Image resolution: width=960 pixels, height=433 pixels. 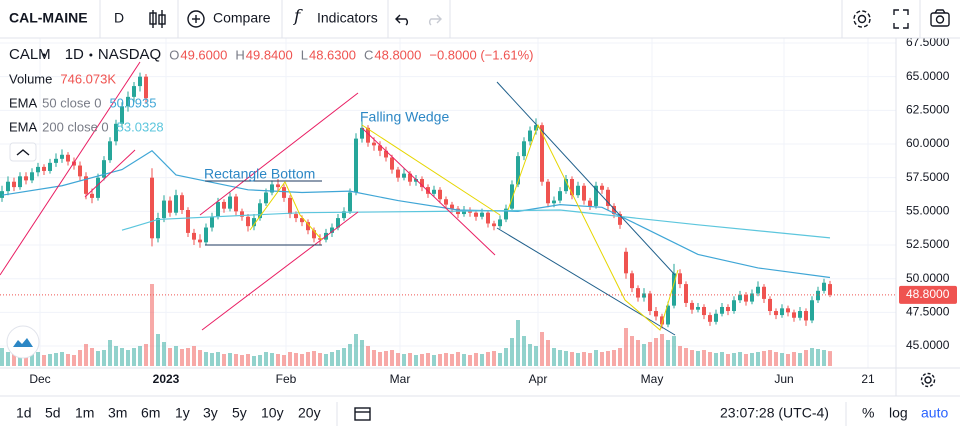 What do you see at coordinates (182, 413) in the screenshot?
I see `range-button: 1y` at bounding box center [182, 413].